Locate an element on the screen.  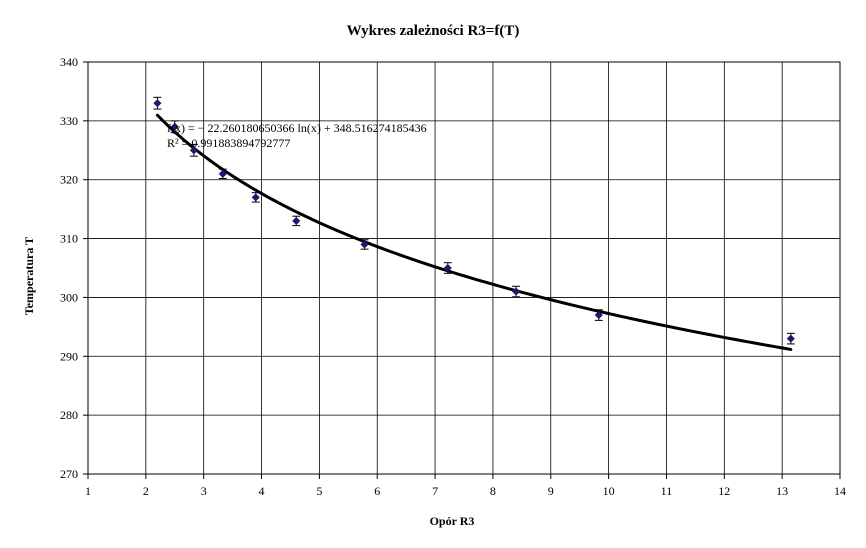
y-axis-label: Temperatura T is located at coordinates (29, 276).